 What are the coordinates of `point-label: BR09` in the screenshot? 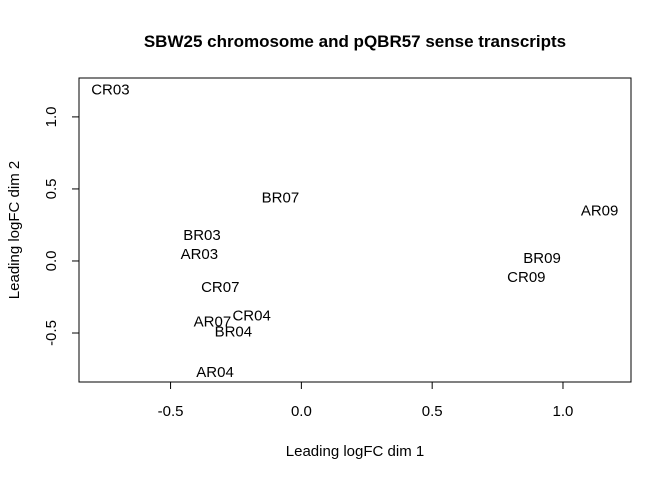 It's located at (542, 258).